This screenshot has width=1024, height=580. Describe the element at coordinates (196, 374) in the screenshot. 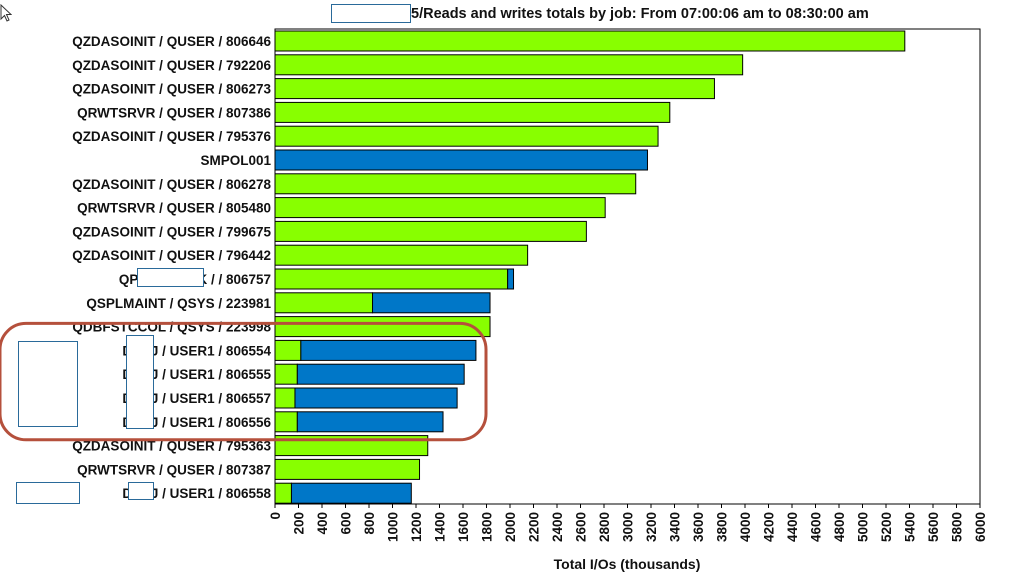

I see `category-label-14: DRPJ / USER1 / 806555` at that location.